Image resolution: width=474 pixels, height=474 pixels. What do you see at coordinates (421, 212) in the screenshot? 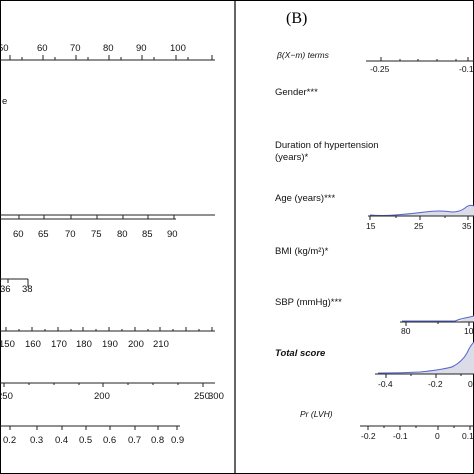
I see `age-density` at bounding box center [421, 212].